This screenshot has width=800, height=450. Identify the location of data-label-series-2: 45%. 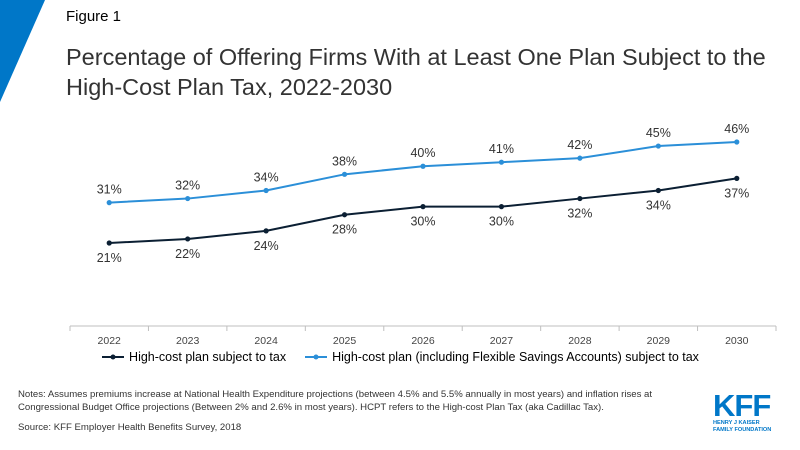
(658, 133).